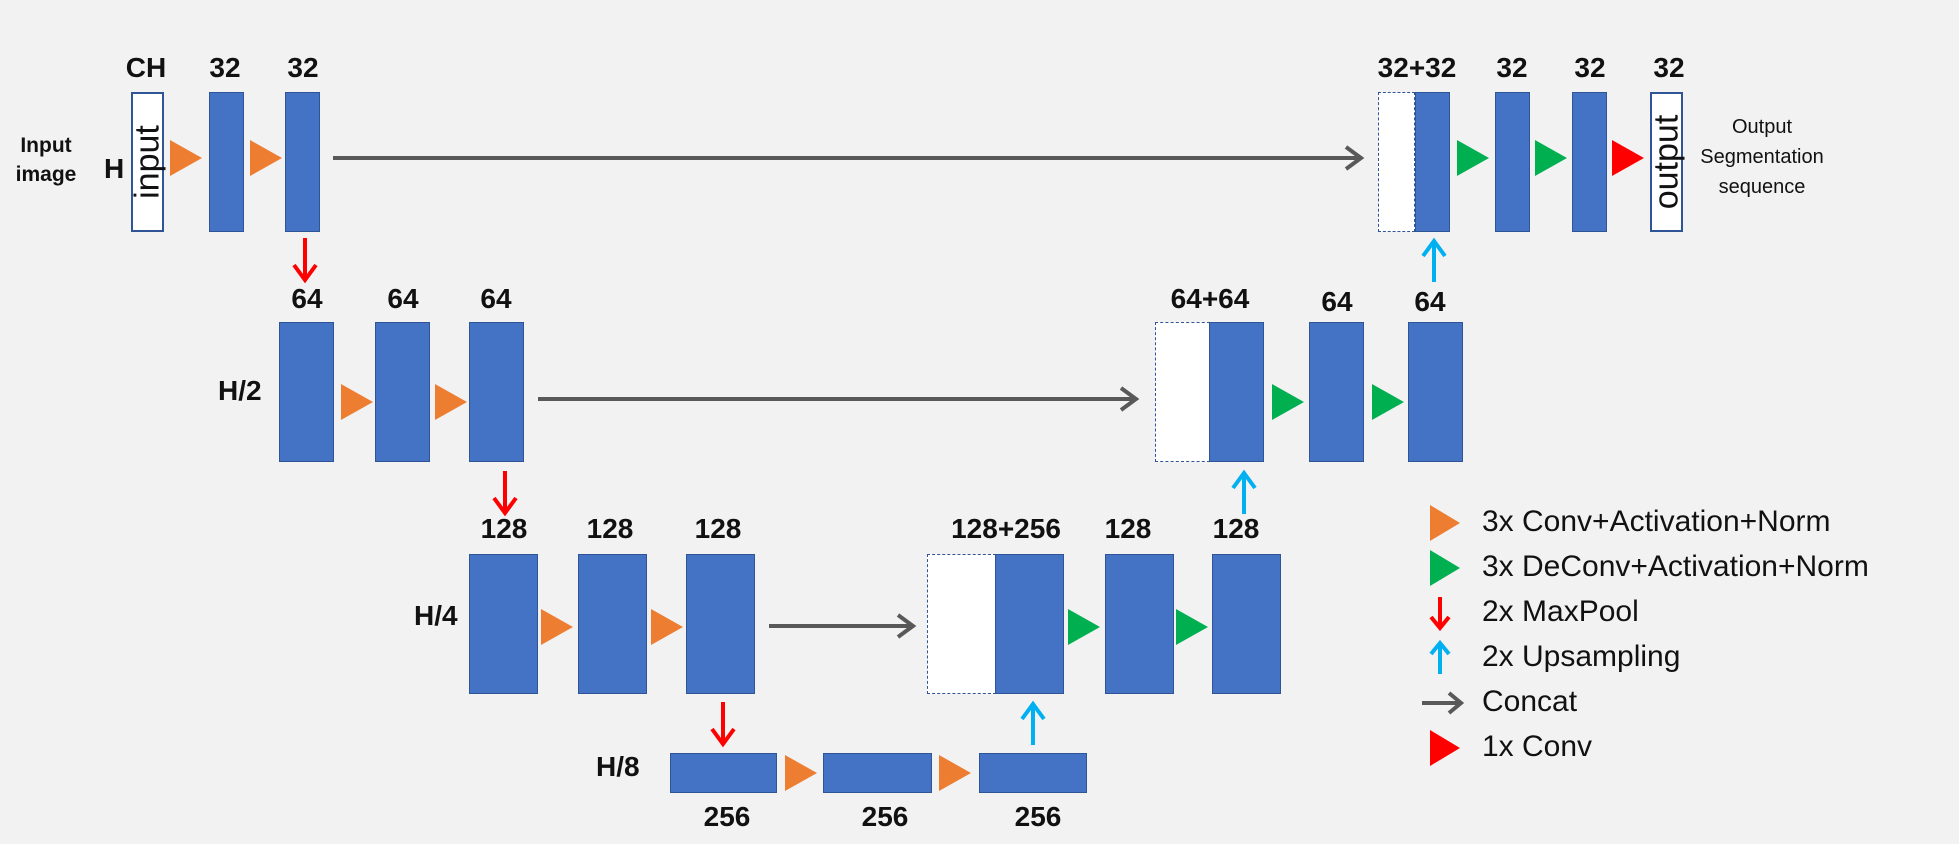  I want to click on final-conv-arrow-icon, so click(1628, 158).